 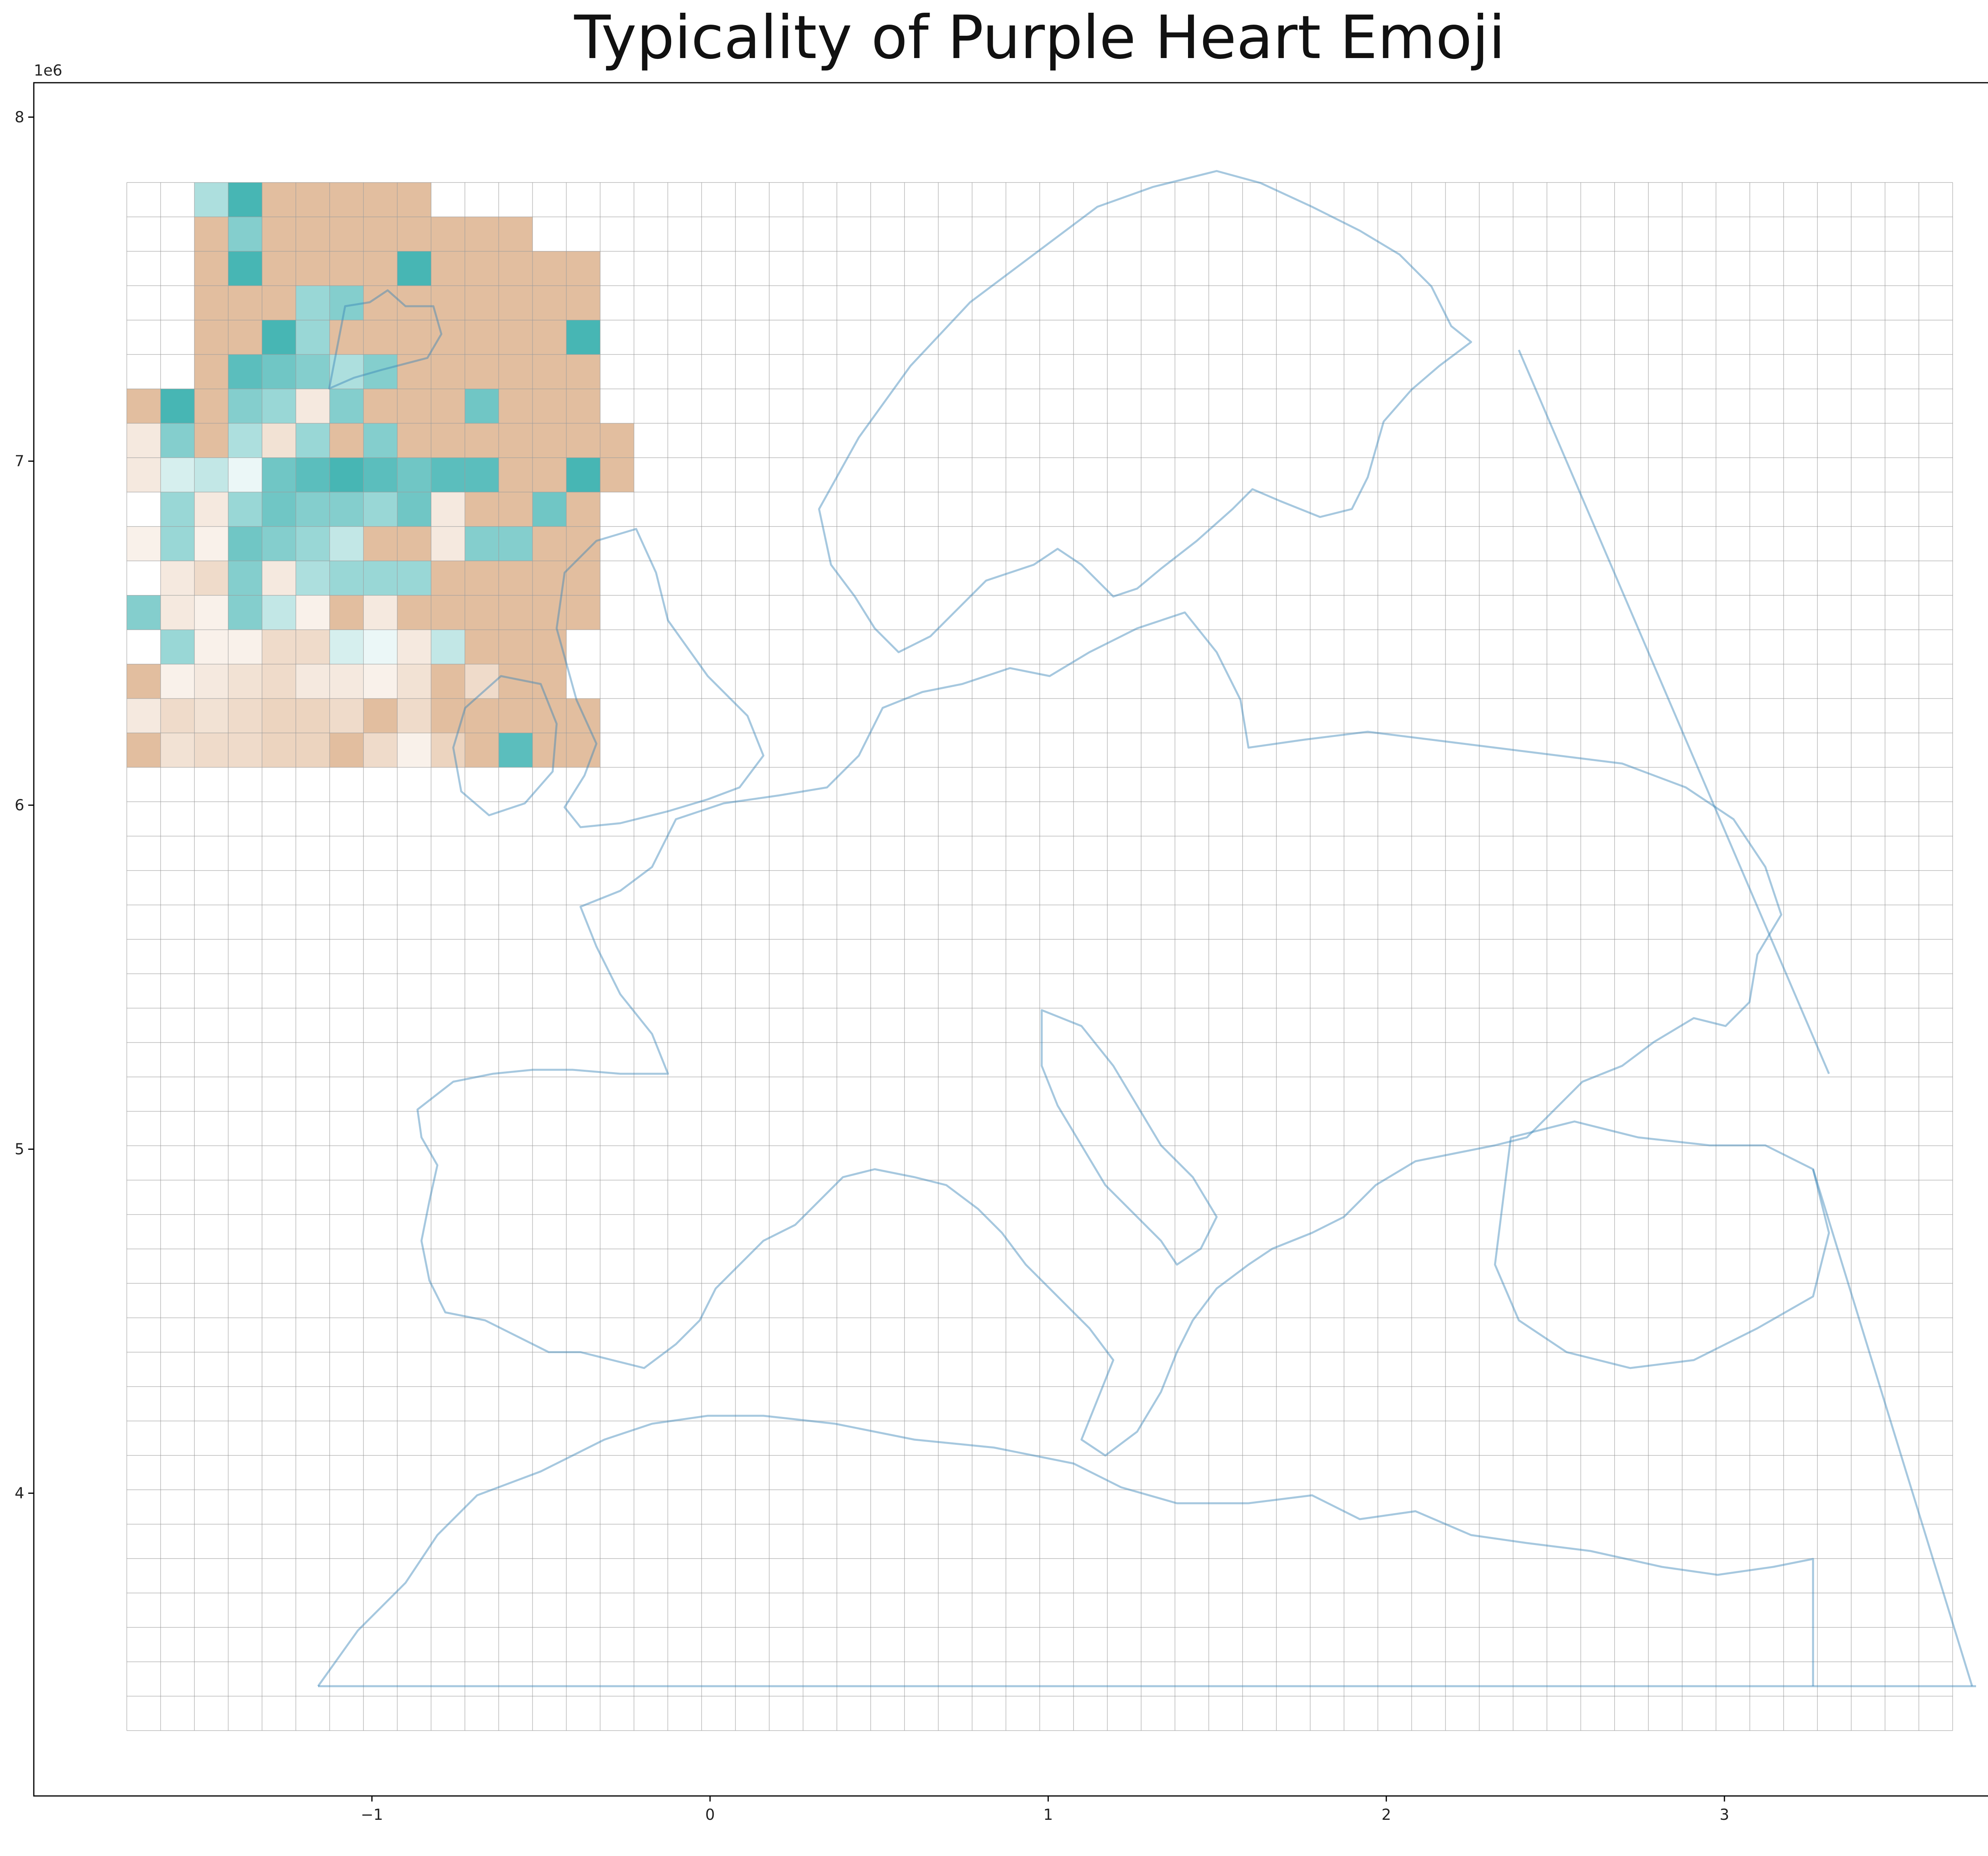 What do you see at coordinates (1129, 1137) in the screenshot?
I see `italy-outline` at bounding box center [1129, 1137].